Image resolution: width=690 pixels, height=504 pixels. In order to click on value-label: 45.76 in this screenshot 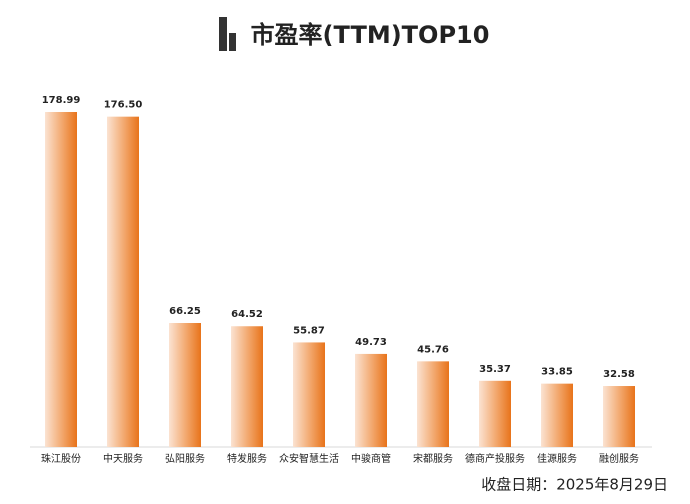, I will do `click(433, 349)`.